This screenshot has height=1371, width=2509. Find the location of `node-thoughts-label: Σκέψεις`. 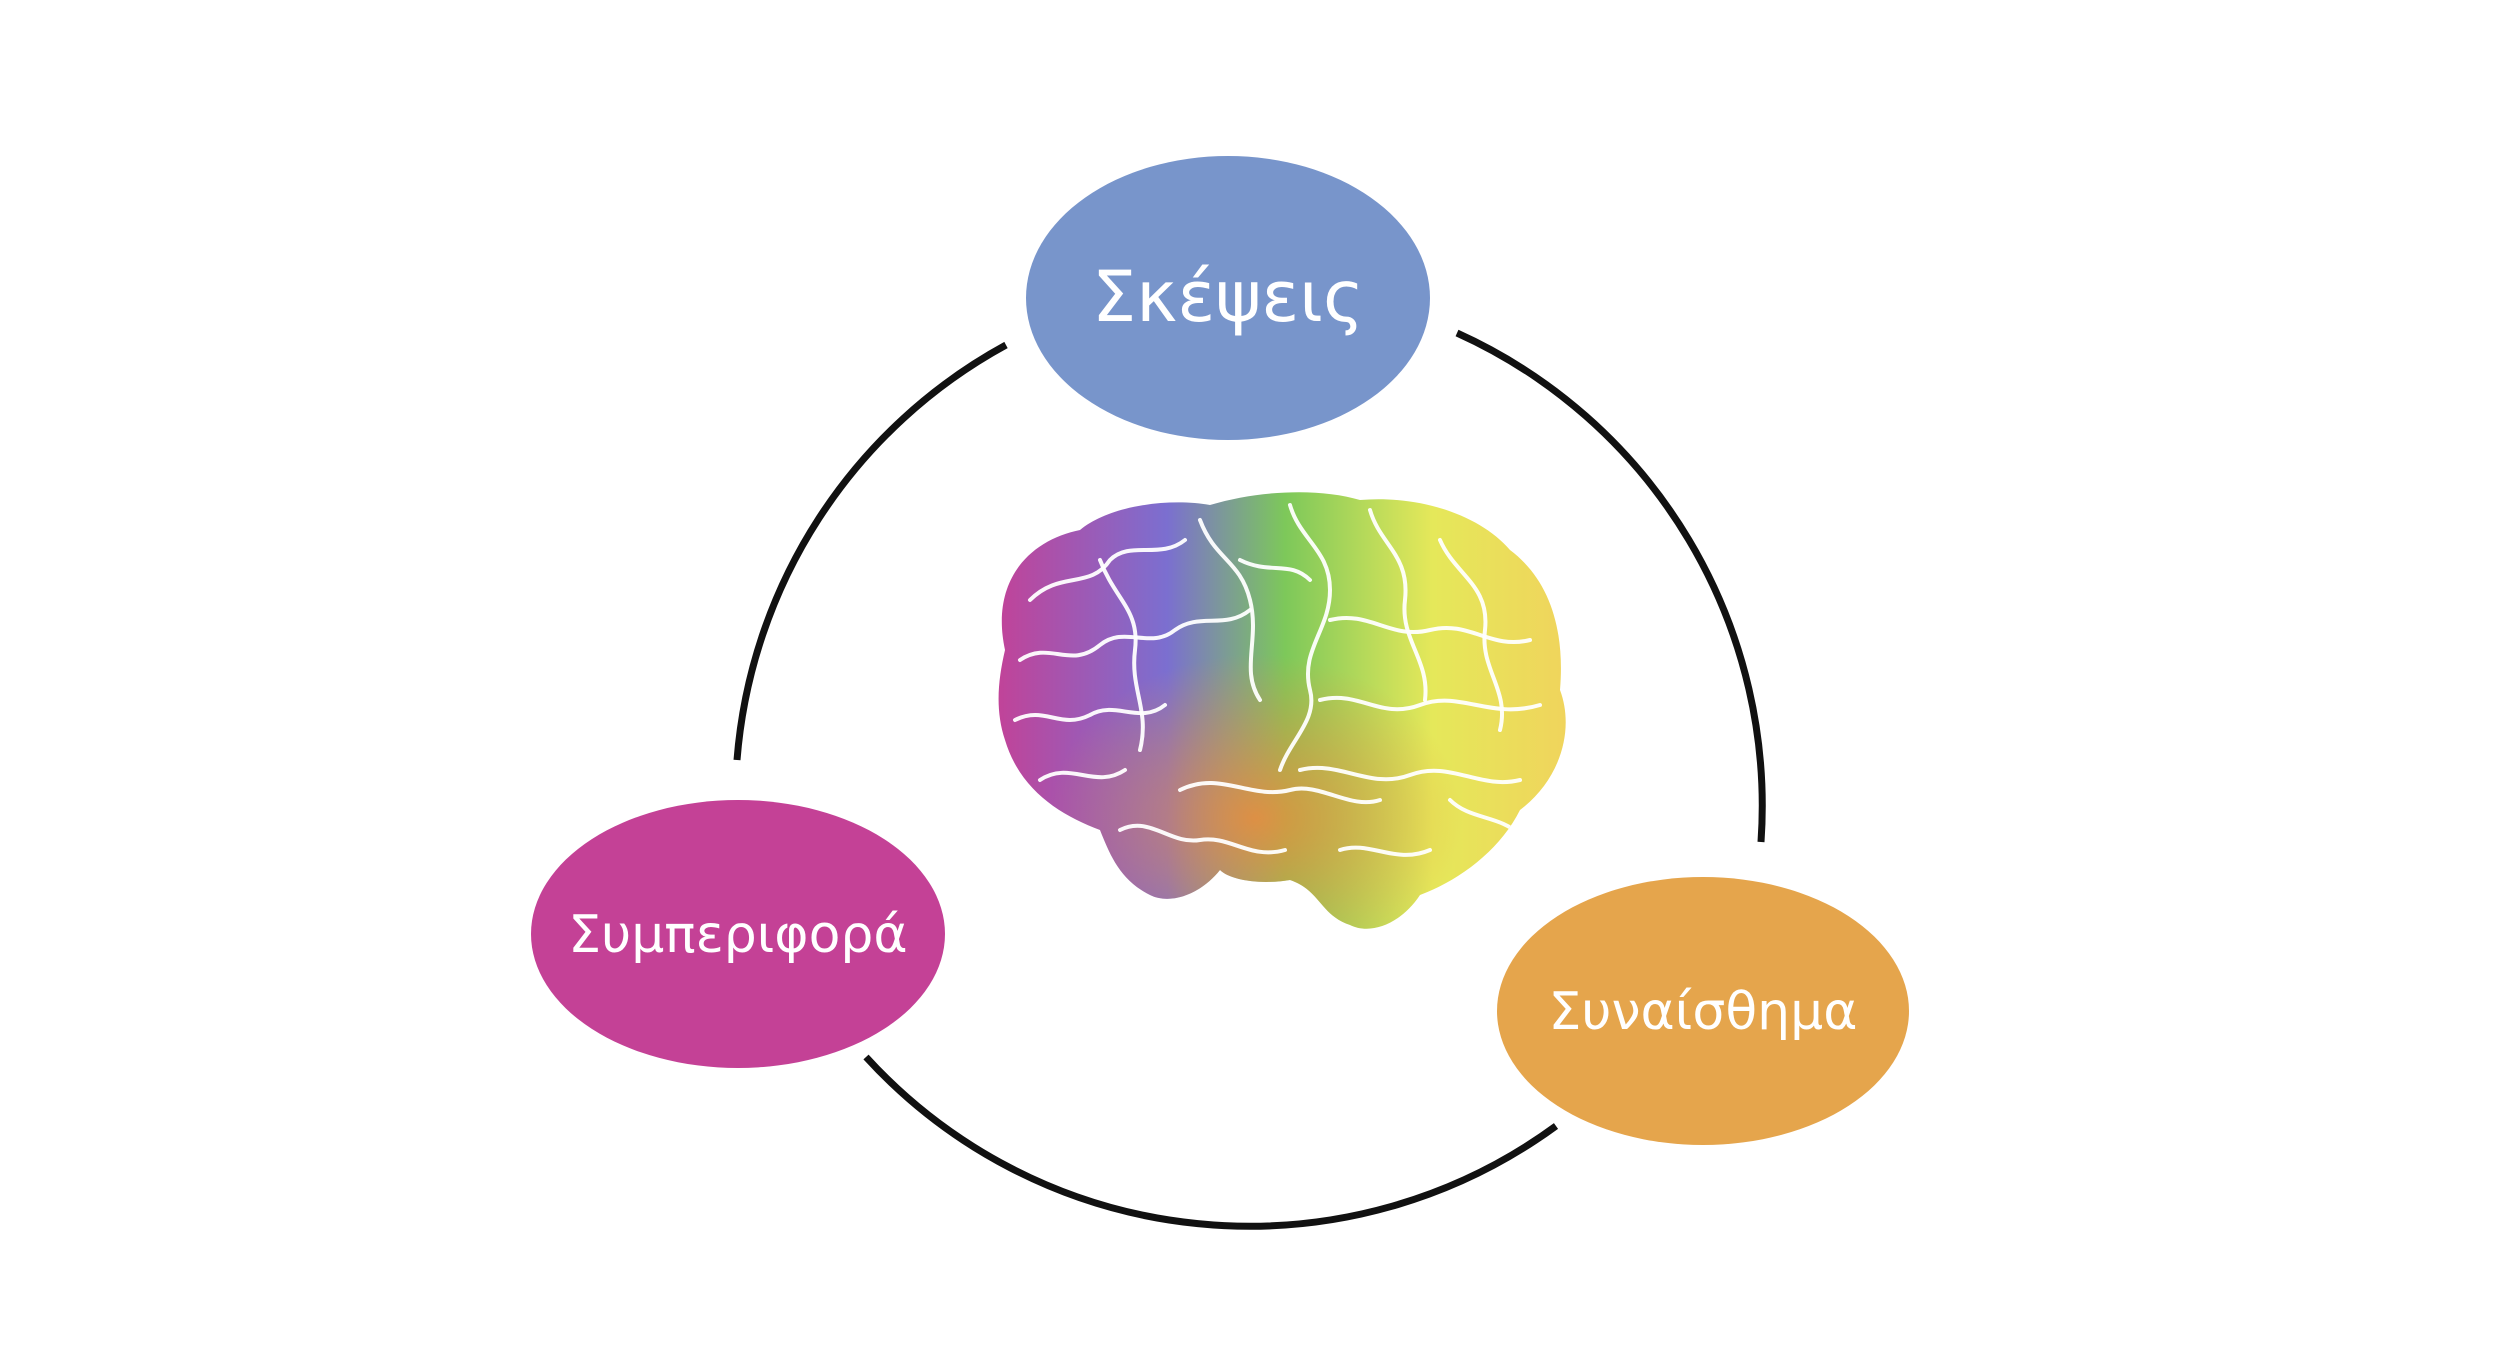

node-thoughts-label: Σκέψεις is located at coordinates (1228, 297).